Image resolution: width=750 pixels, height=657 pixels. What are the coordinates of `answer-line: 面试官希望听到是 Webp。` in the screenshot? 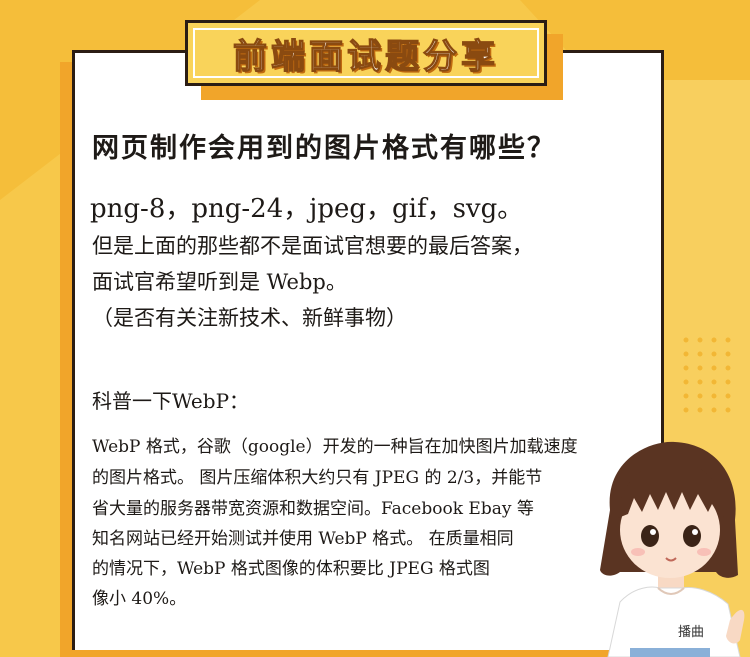 It's located at (219, 282).